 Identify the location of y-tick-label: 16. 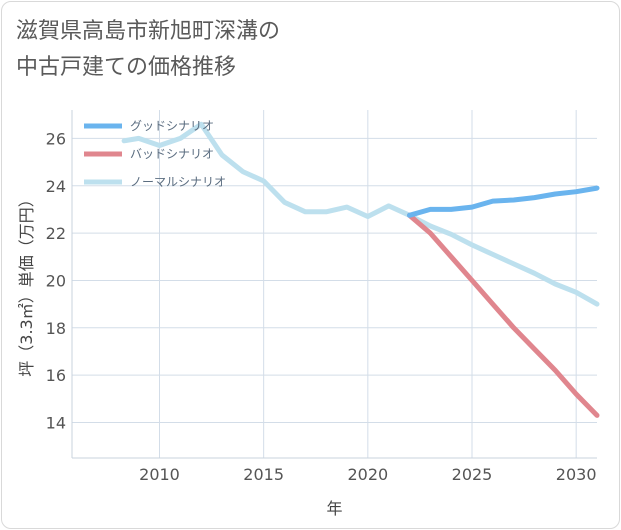
(56, 375).